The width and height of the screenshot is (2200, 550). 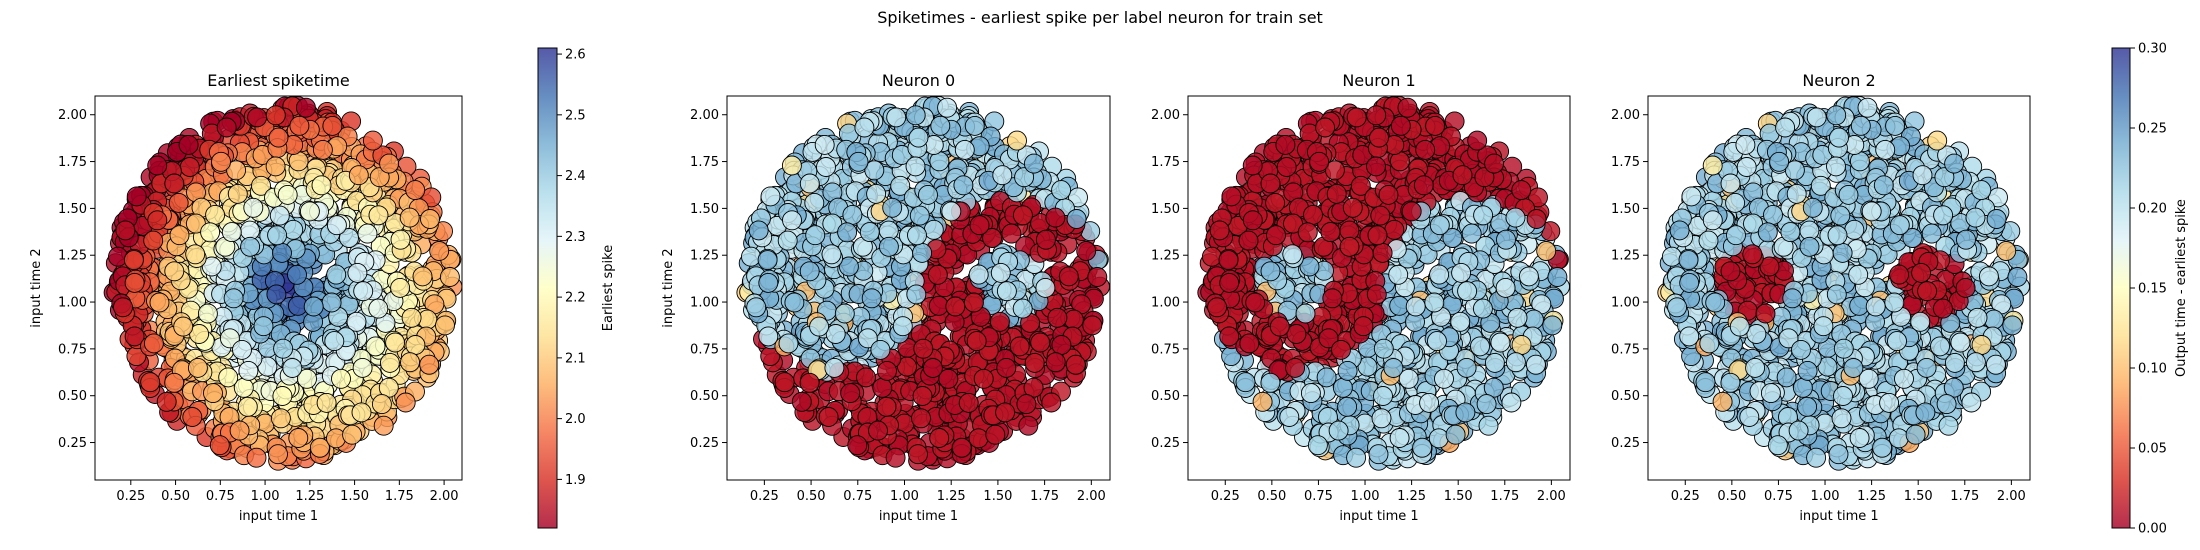 What do you see at coordinates (72, 303) in the screenshot?
I see `y-tick-label: 1.00` at bounding box center [72, 303].